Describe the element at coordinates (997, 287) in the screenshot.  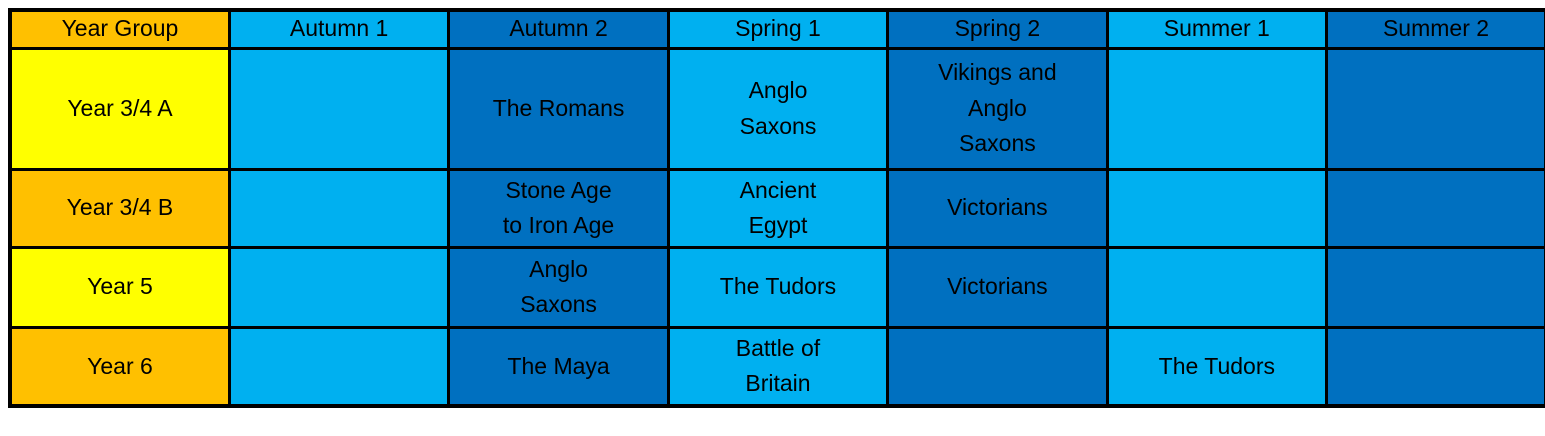
I see `cell-year5-spring2: Victorians` at that location.